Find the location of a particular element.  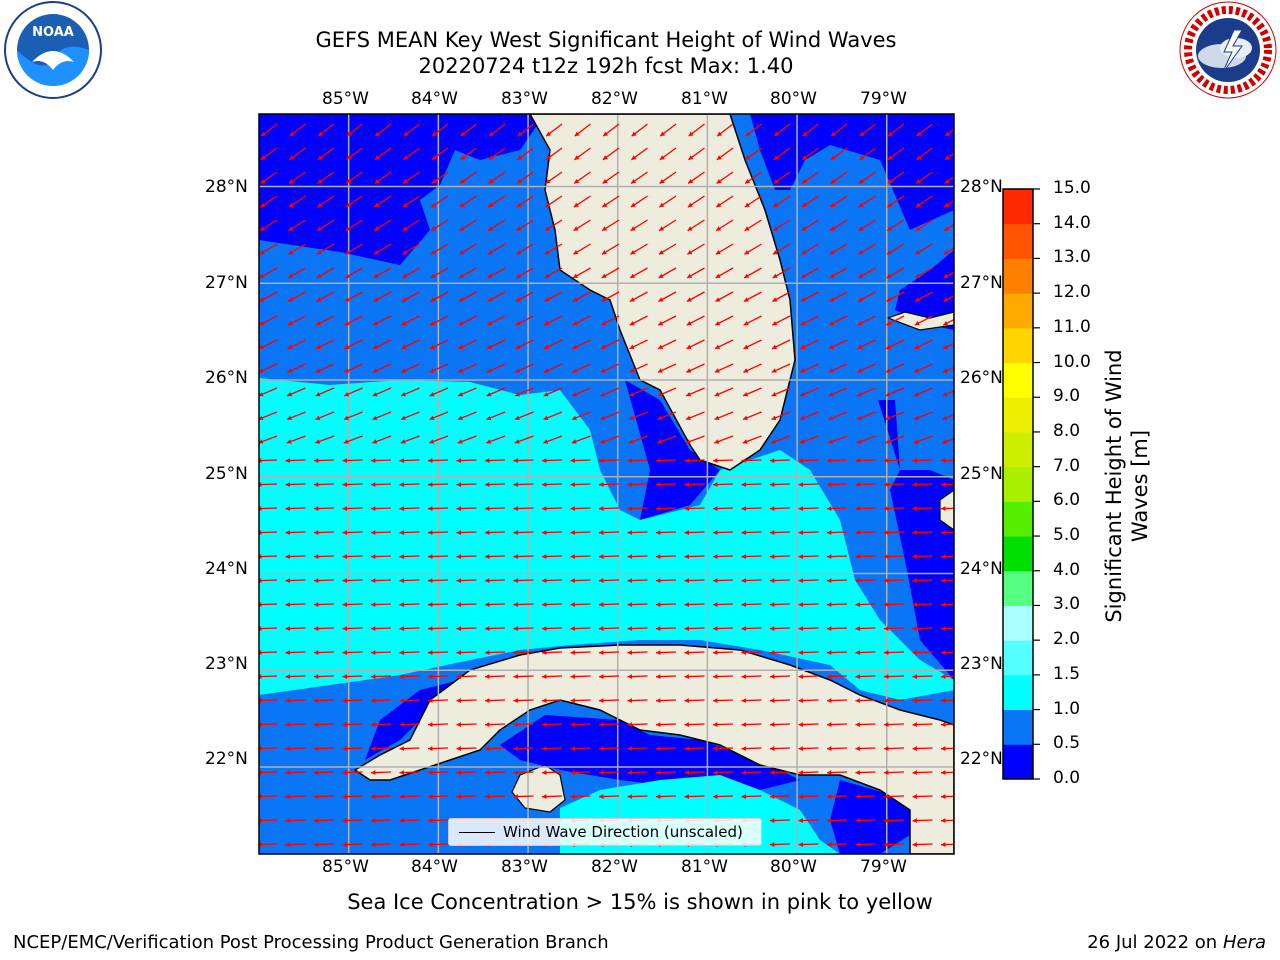

lon-label-top-80: 80°W is located at coordinates (793, 99).